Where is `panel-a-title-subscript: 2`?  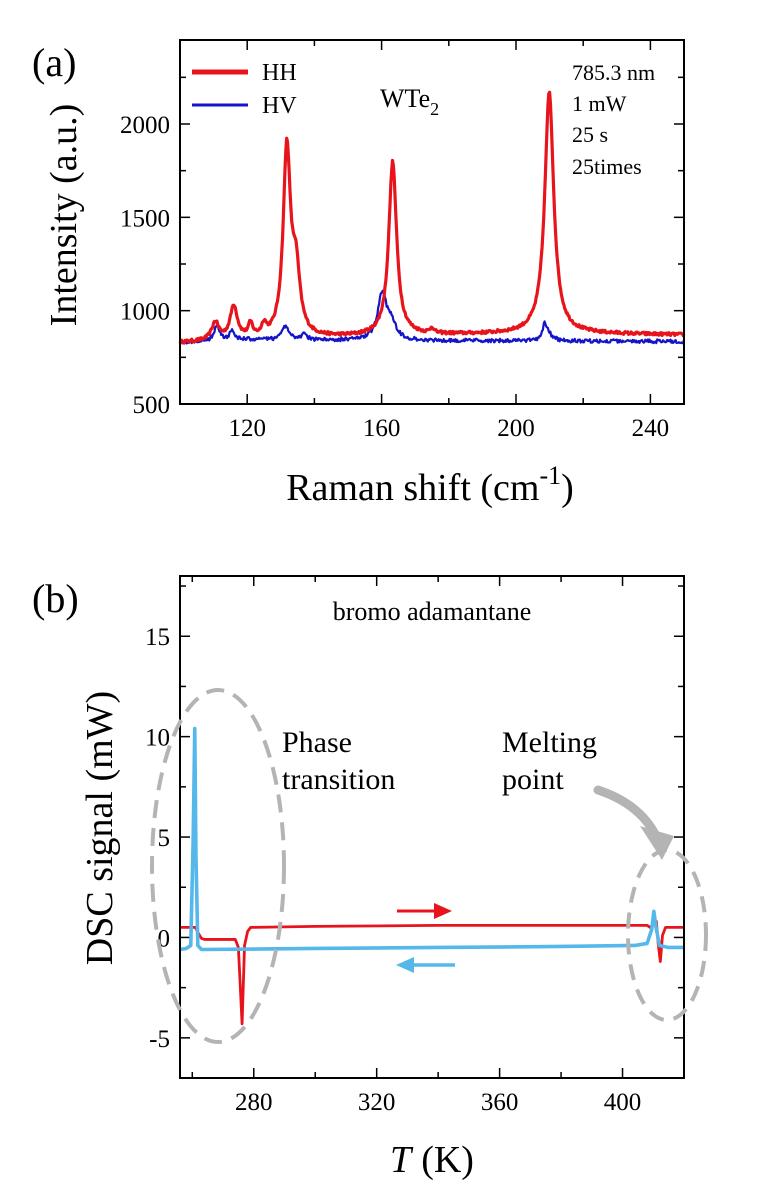 panel-a-title-subscript: 2 is located at coordinates (434, 109).